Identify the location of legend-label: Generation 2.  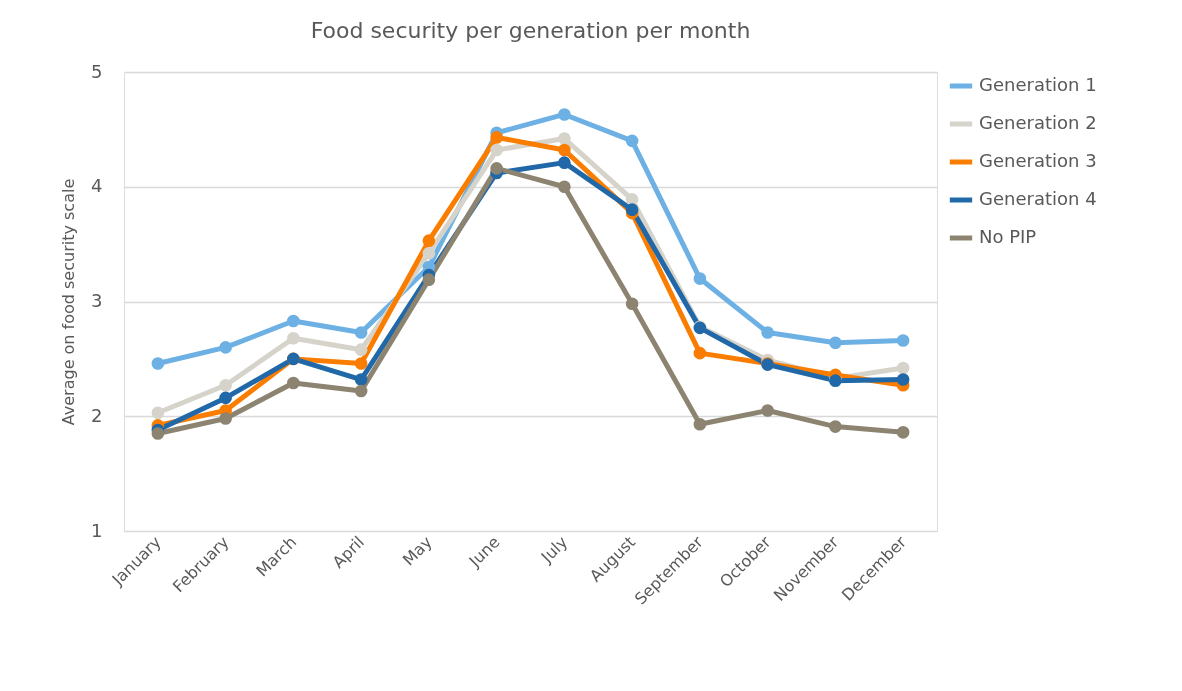
(1038, 122).